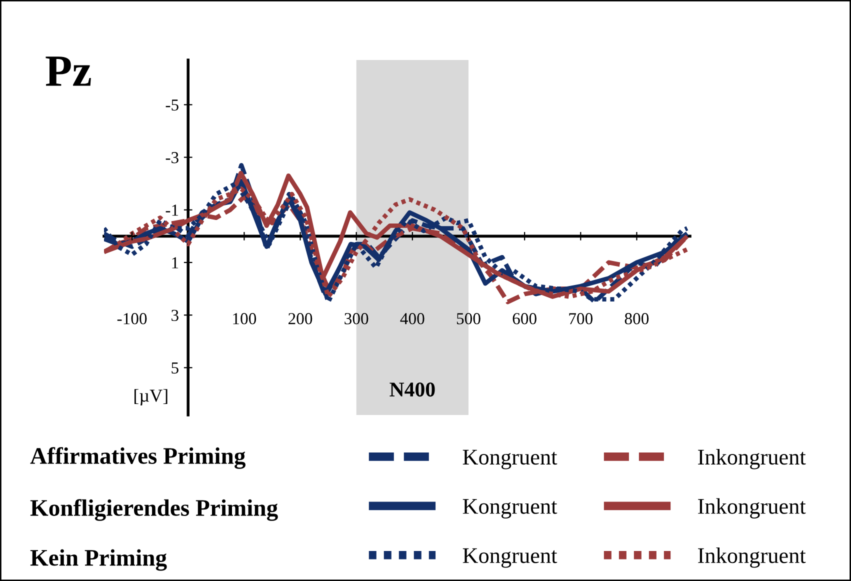  I want to click on text: Kein Priming, so click(98, 560).